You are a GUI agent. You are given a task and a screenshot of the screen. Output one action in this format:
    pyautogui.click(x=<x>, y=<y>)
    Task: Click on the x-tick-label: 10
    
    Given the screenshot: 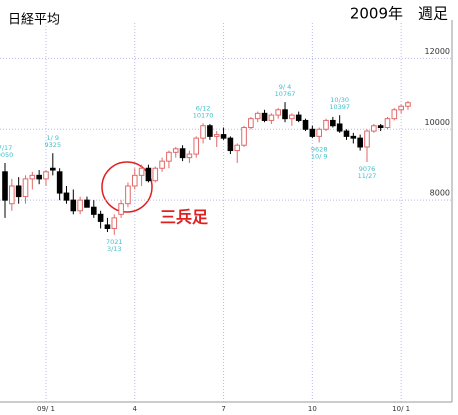 What is the action you would take?
    pyautogui.click(x=312, y=409)
    